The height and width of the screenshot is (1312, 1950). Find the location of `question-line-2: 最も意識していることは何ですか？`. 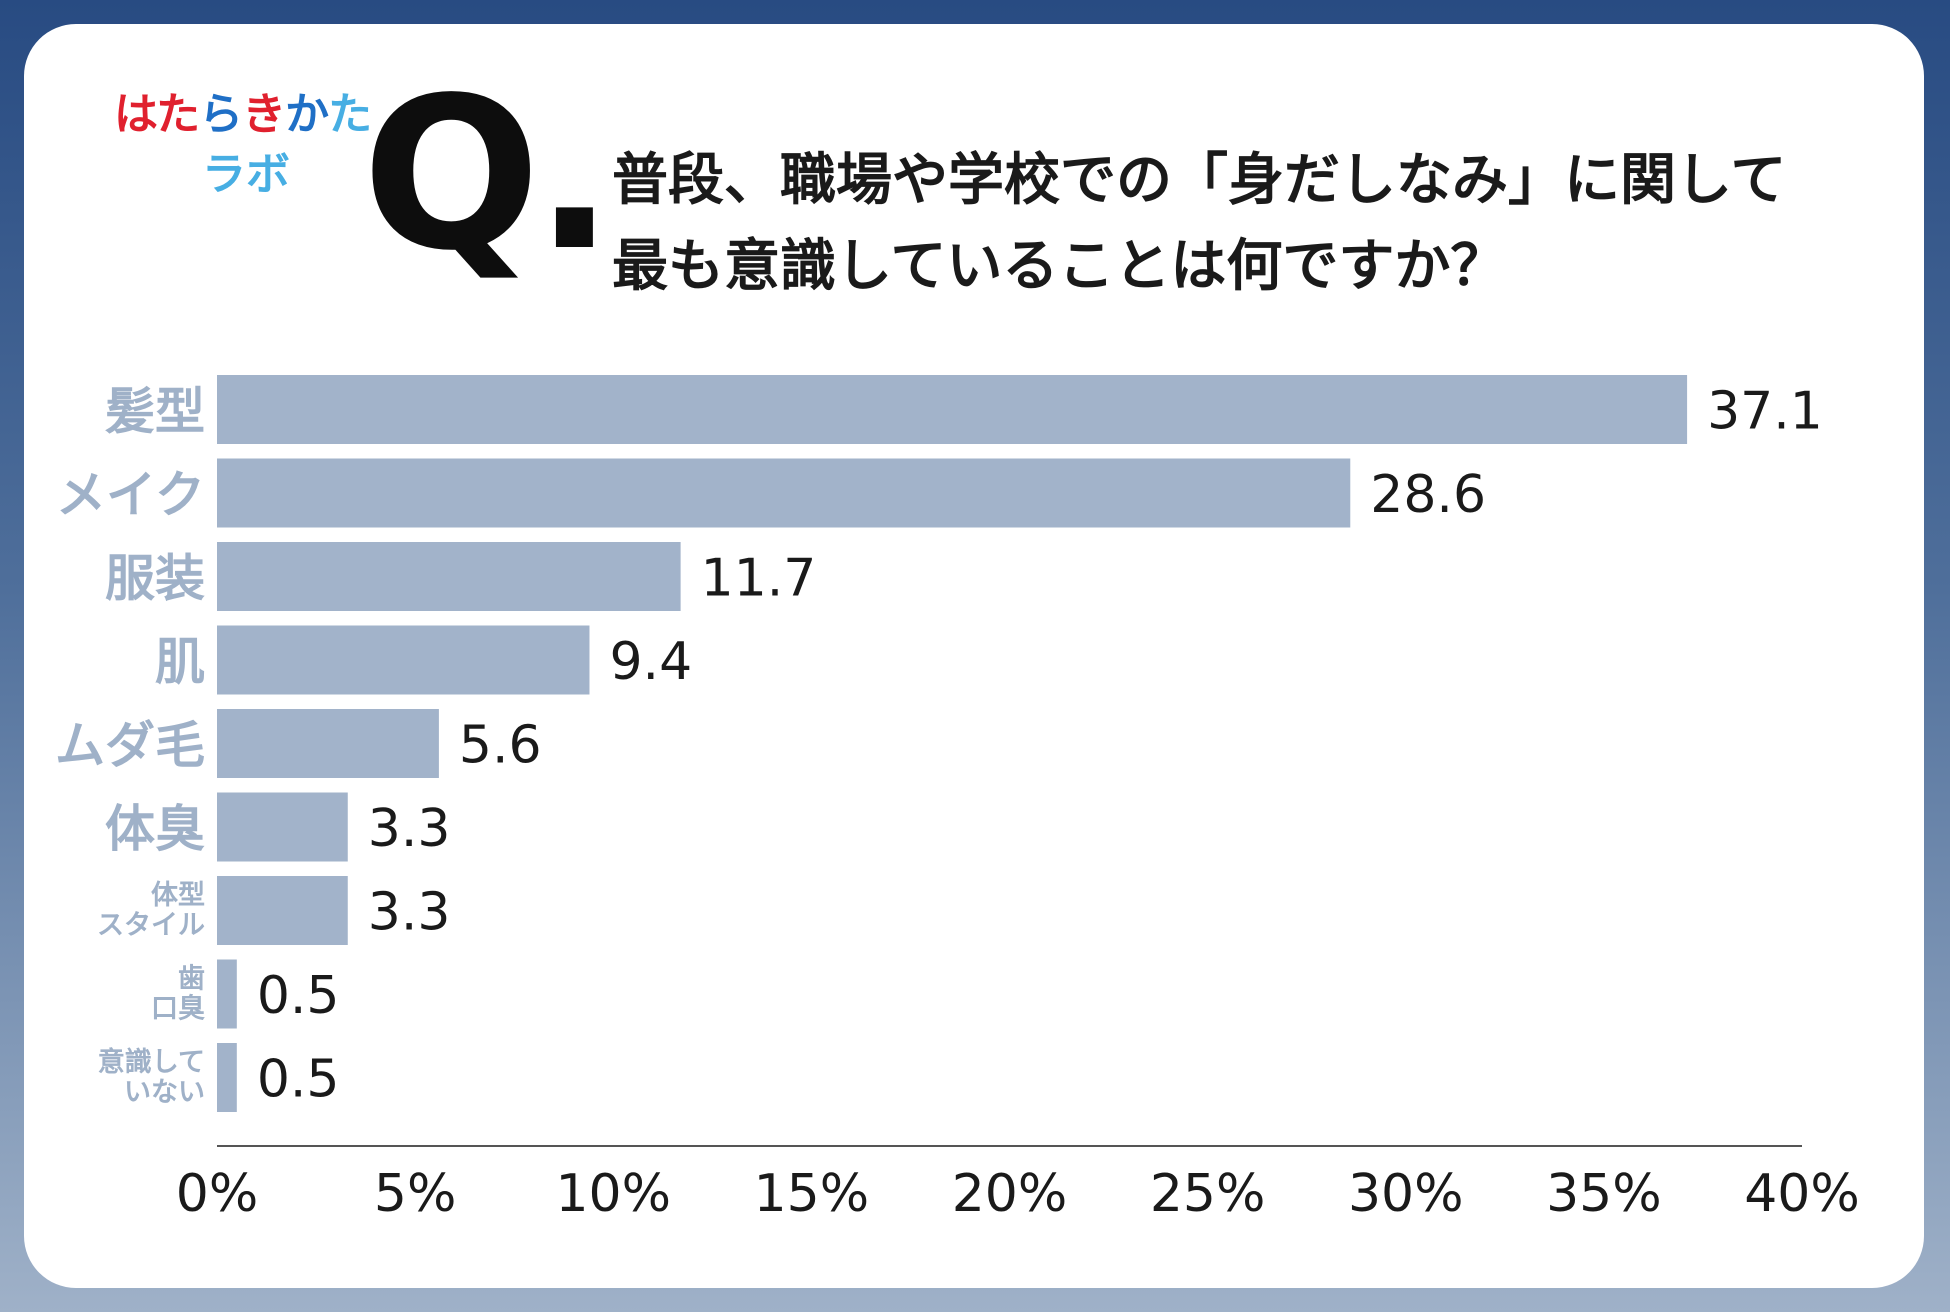

question-line-2: 最も意識していることは何ですか？ is located at coordinates (1059, 266).